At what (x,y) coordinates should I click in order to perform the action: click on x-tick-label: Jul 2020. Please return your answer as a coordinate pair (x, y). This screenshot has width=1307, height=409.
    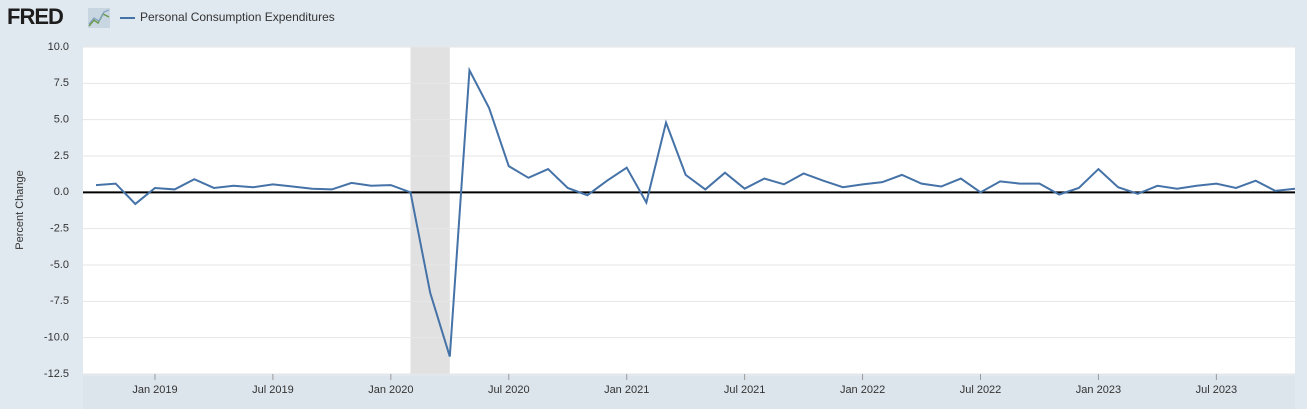
    Looking at the image, I should click on (509, 390).